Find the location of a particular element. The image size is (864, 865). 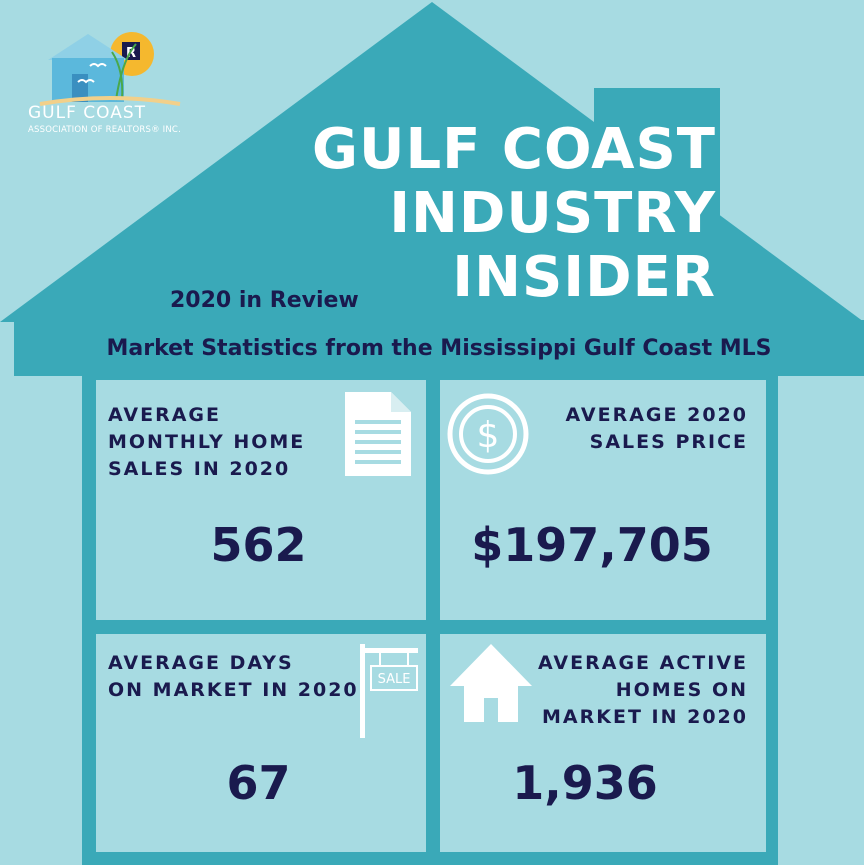

stat-value: 1,936 is located at coordinates (585, 783).